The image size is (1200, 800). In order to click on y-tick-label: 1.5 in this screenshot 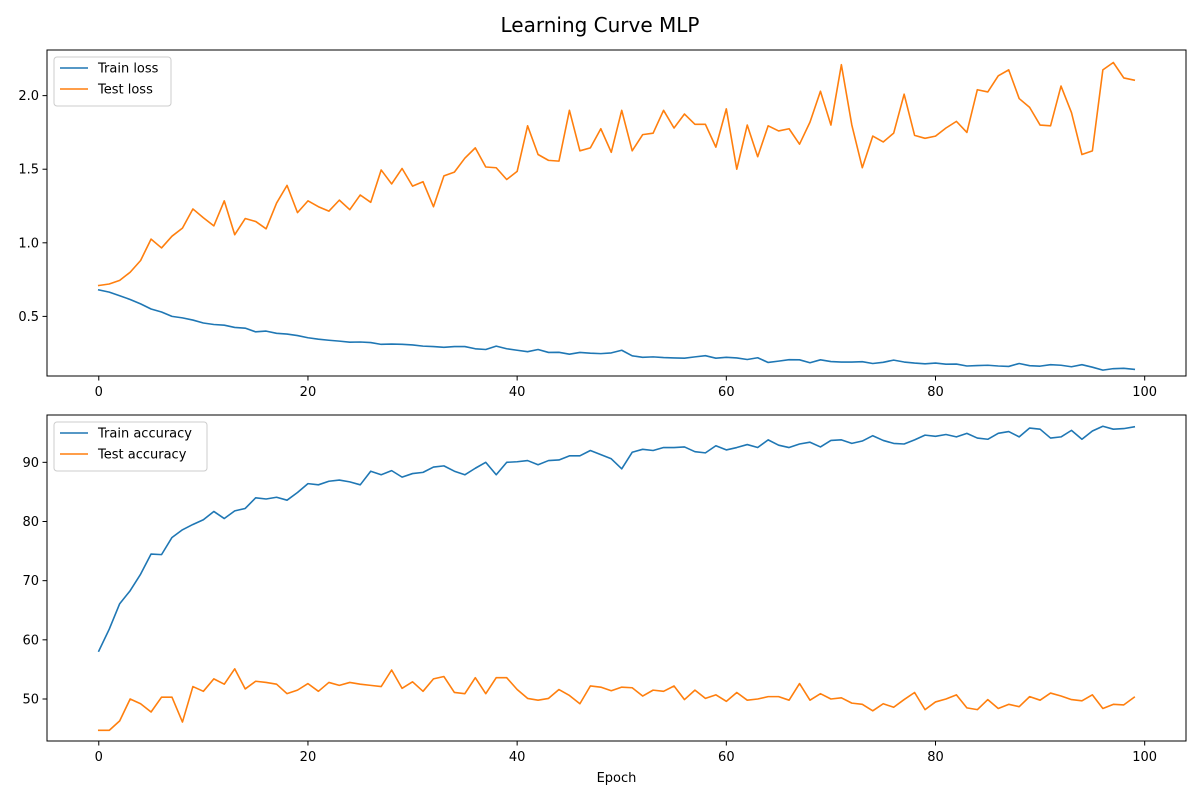, I will do `click(28, 170)`.